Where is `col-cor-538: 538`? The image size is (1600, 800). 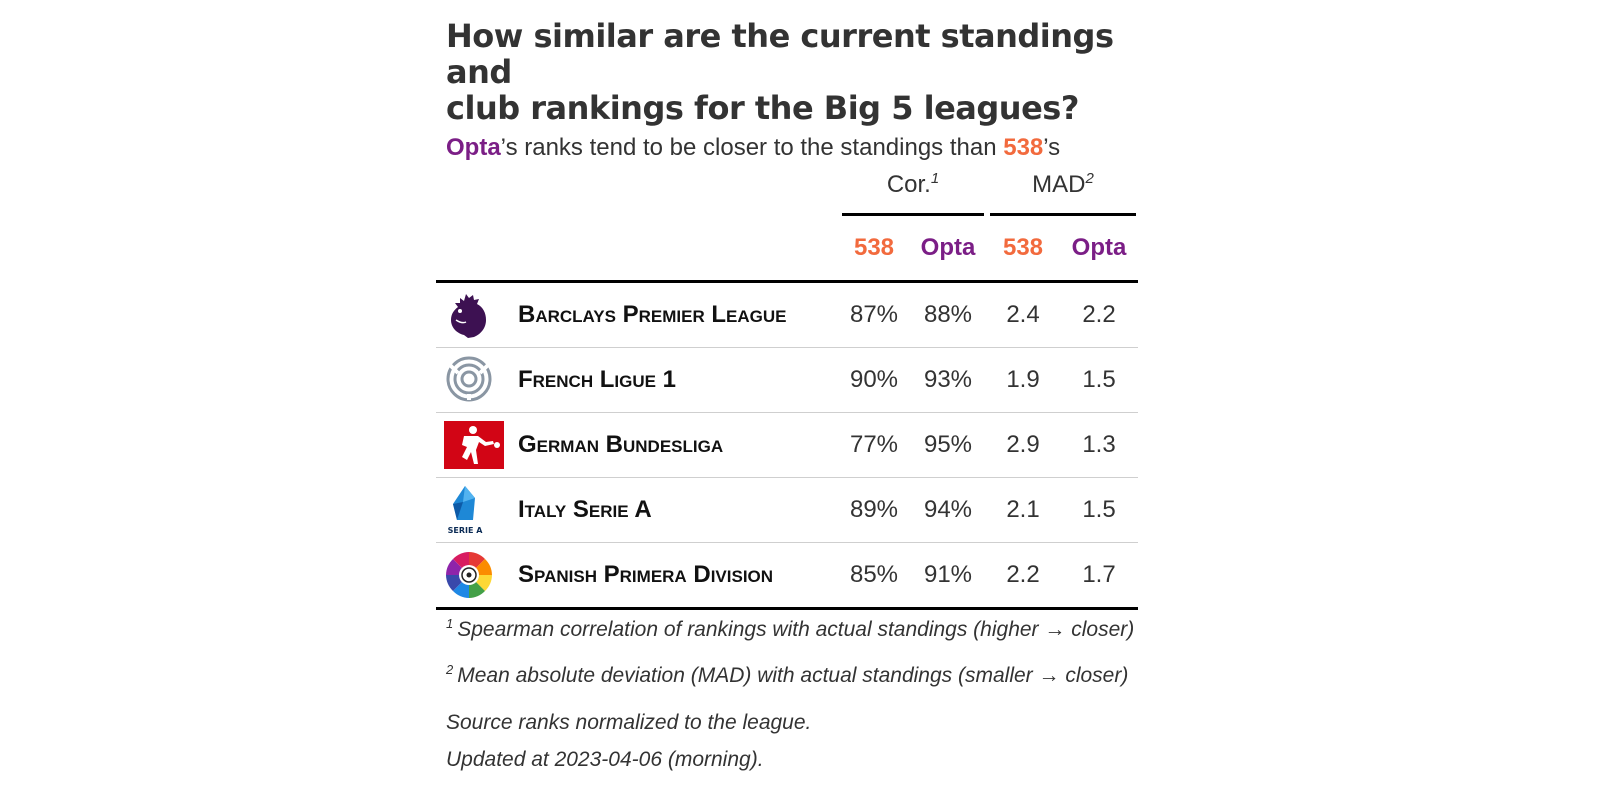 col-cor-538: 538 is located at coordinates (874, 249).